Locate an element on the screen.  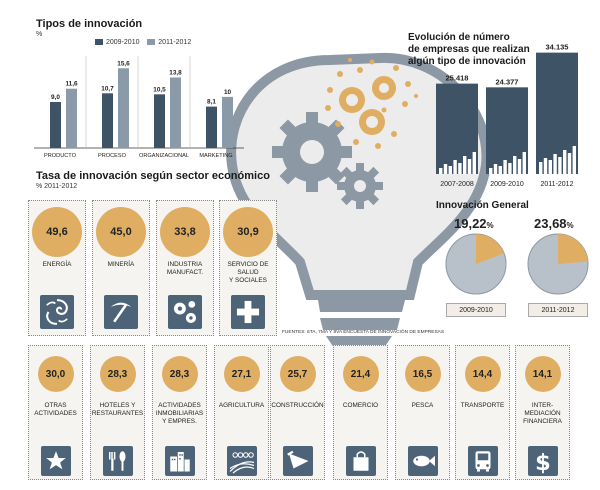
sector-label: SERVICIO DE SALUD Y SOCIALES is located at coordinates (248, 273).